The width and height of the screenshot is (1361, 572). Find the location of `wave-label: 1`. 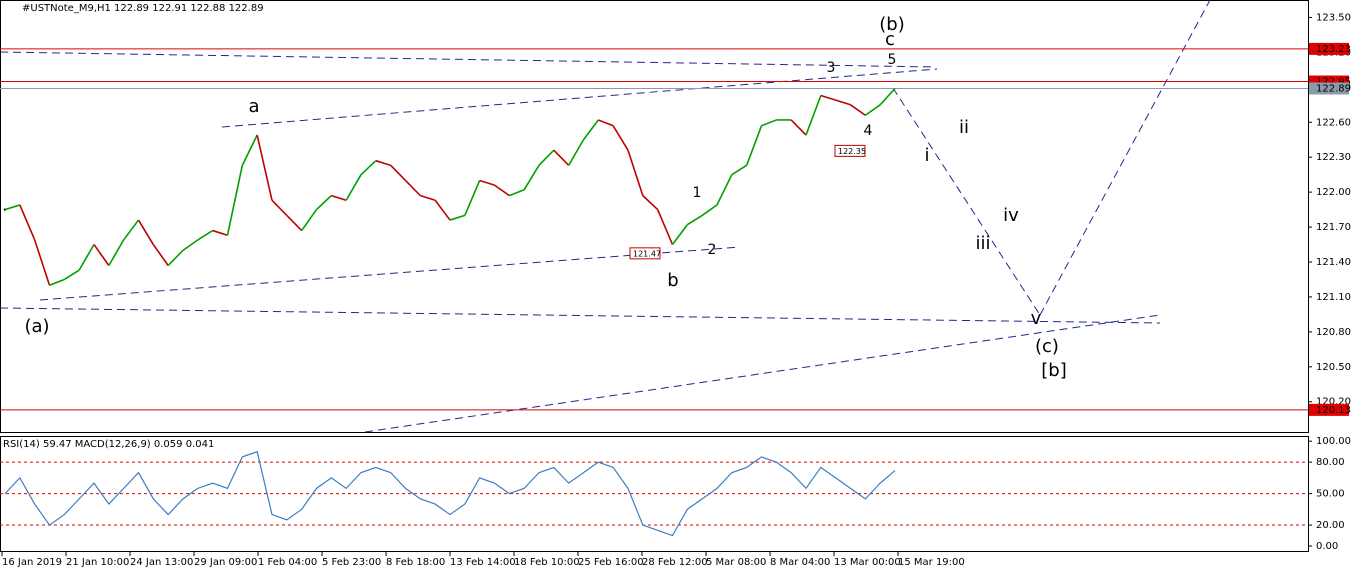

wave-label: 1 is located at coordinates (697, 193).